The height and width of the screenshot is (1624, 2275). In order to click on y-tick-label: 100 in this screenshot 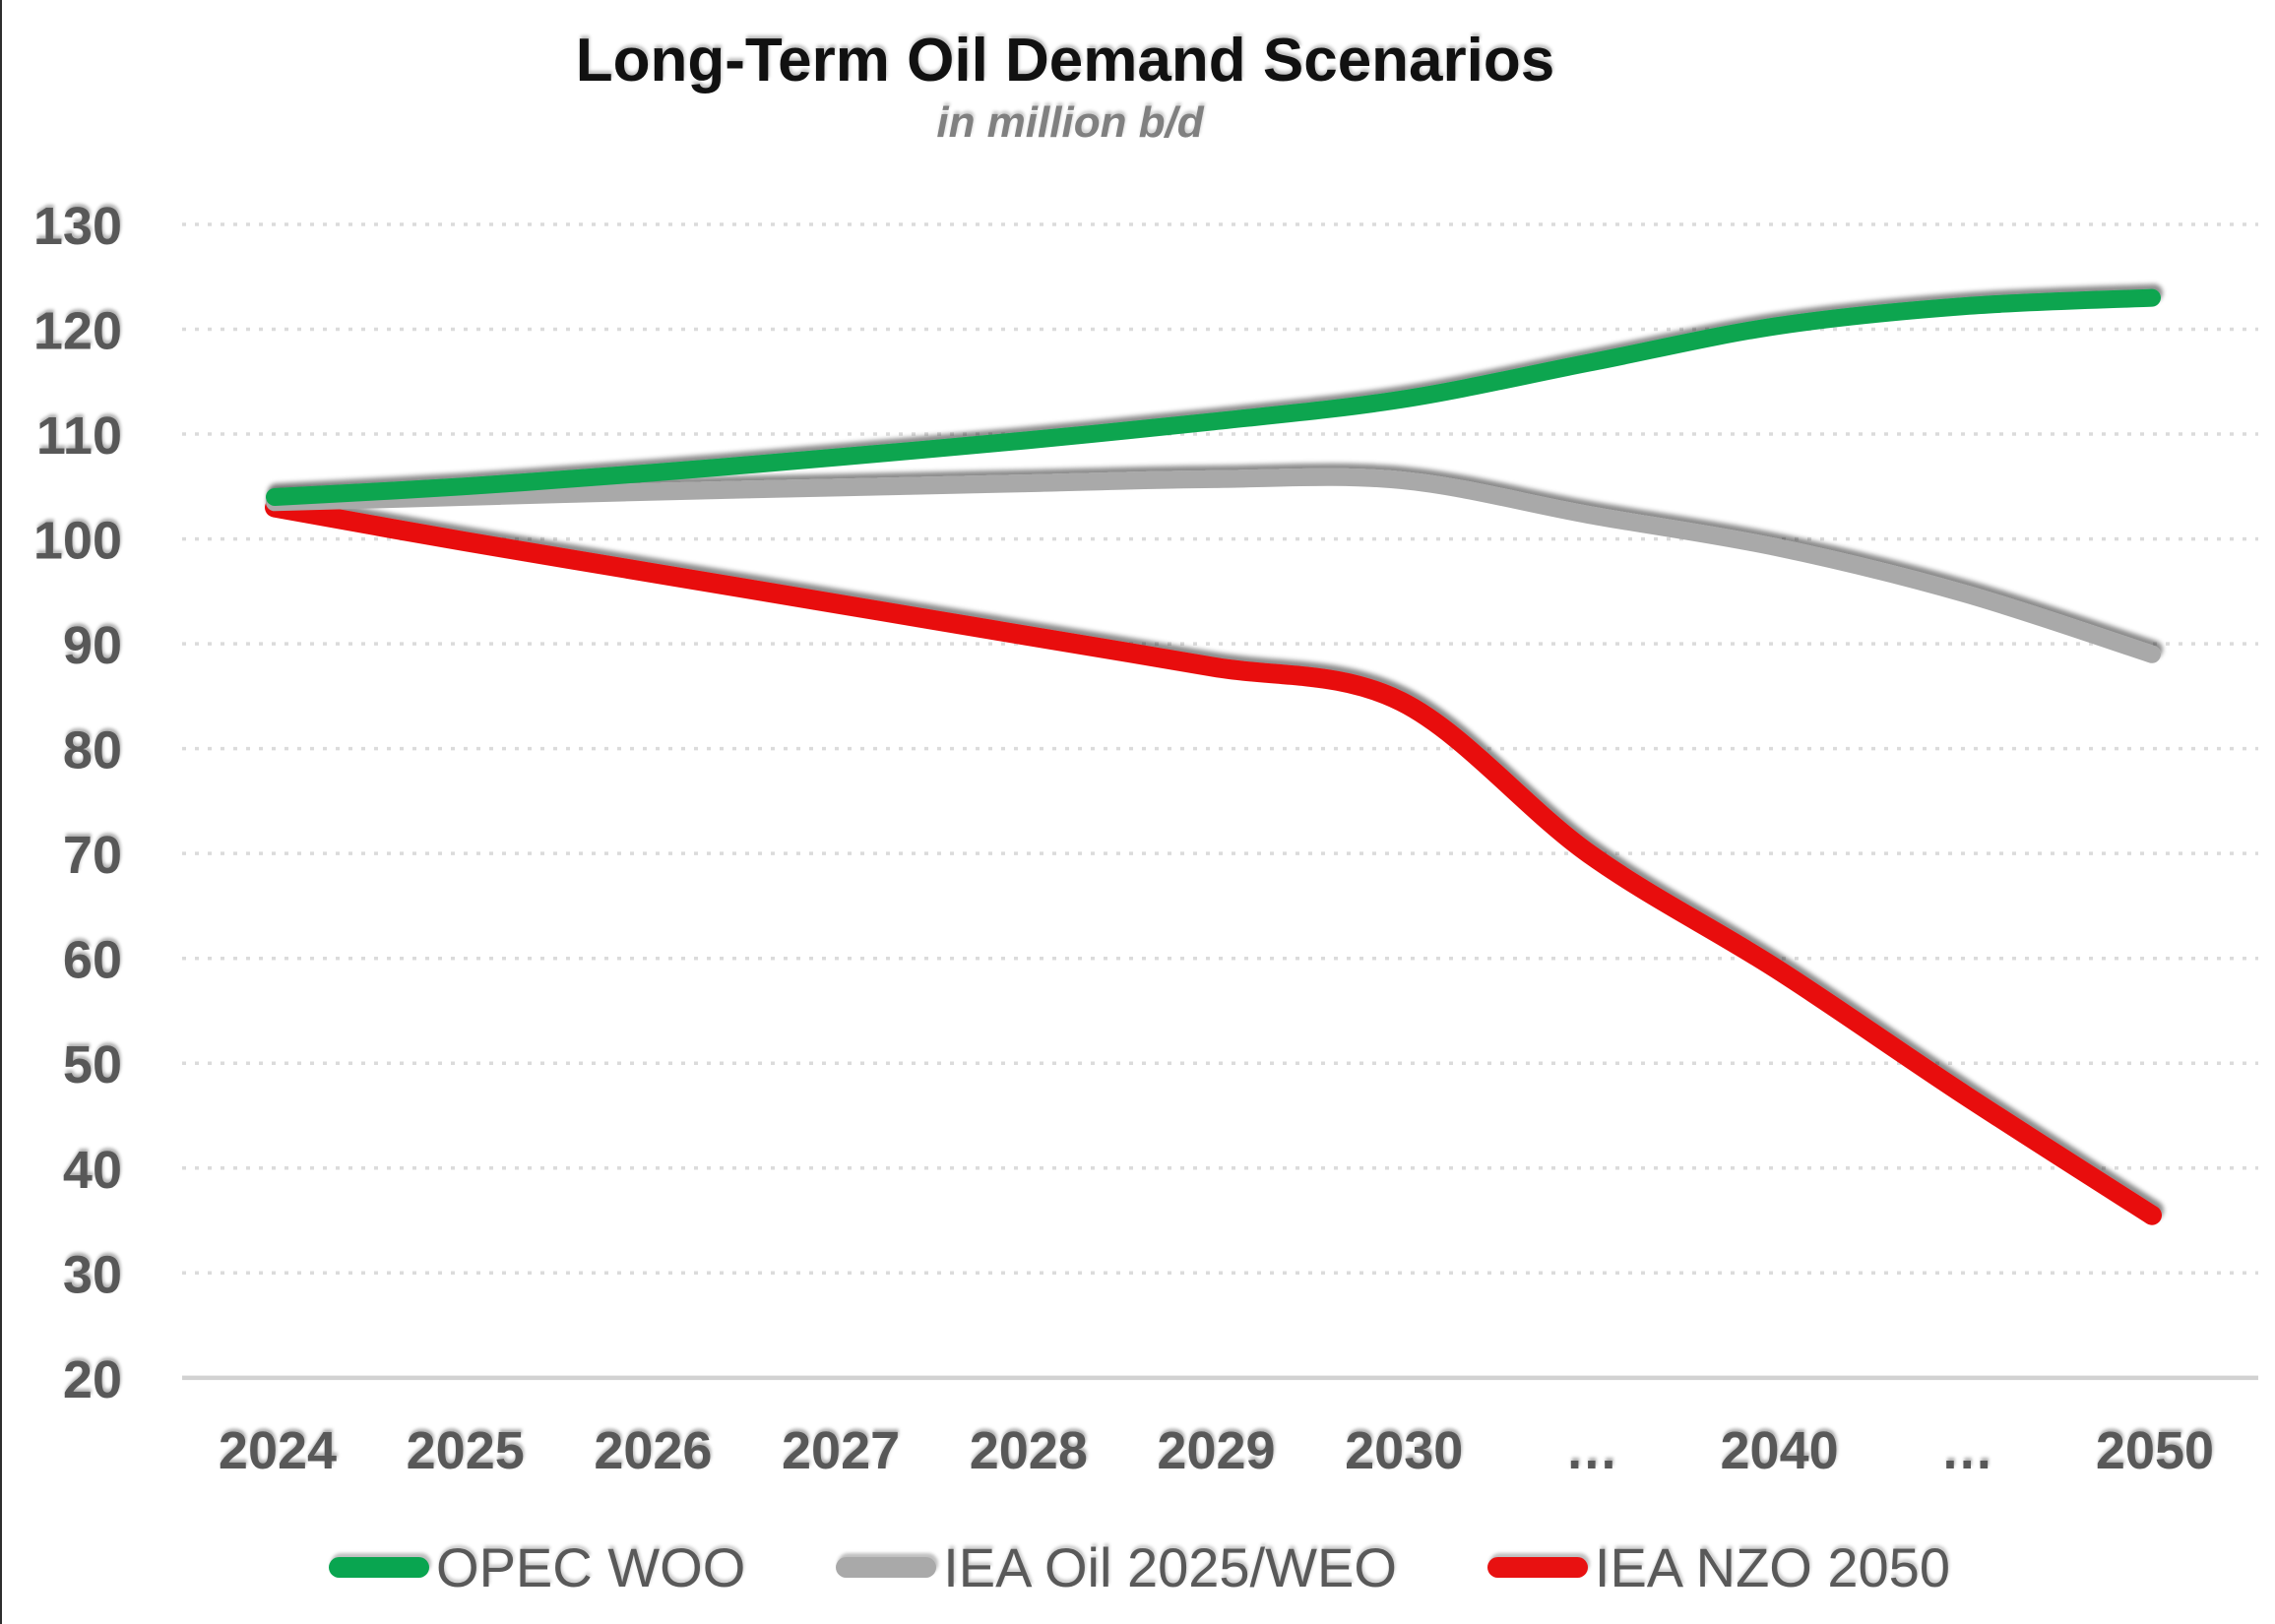, I will do `click(77, 541)`.